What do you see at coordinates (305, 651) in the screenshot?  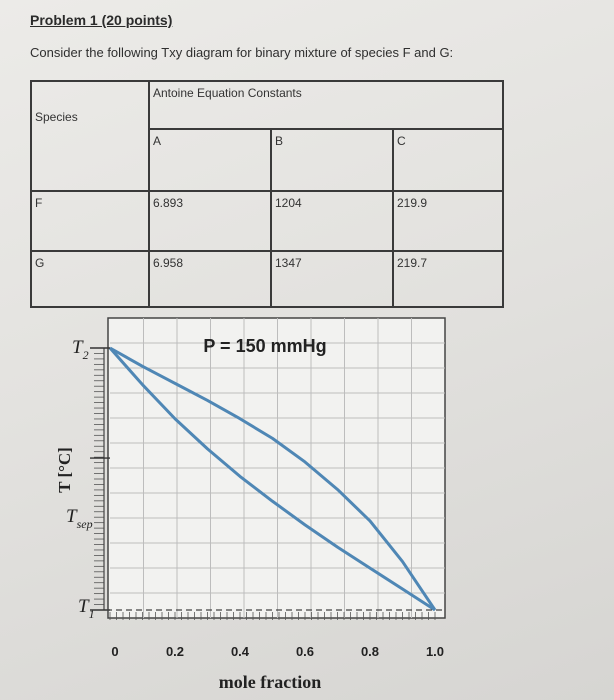 I see `x-tick-label: 0.6` at bounding box center [305, 651].